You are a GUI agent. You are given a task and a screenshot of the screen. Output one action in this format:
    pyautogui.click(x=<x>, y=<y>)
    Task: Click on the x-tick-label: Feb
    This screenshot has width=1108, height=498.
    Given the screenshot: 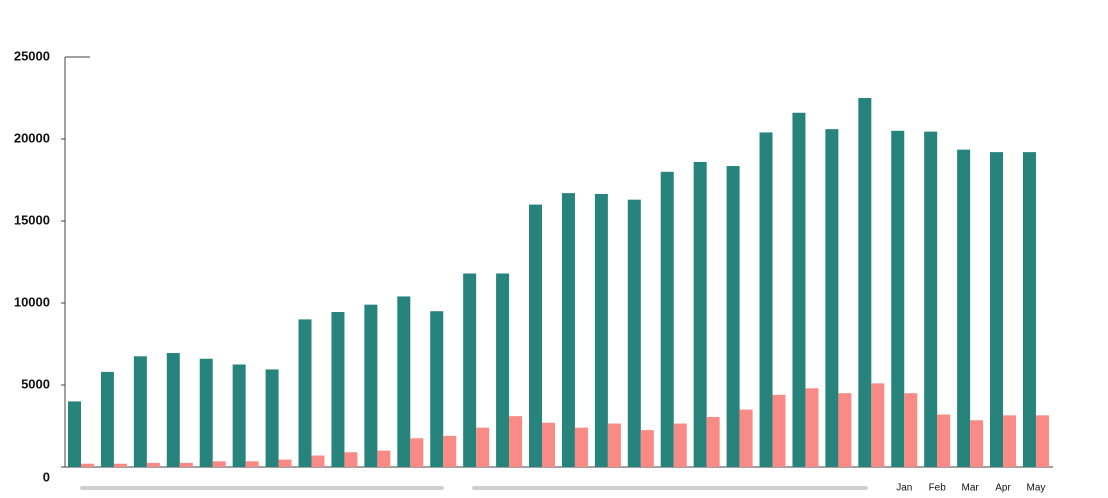 What is the action you would take?
    pyautogui.click(x=938, y=488)
    